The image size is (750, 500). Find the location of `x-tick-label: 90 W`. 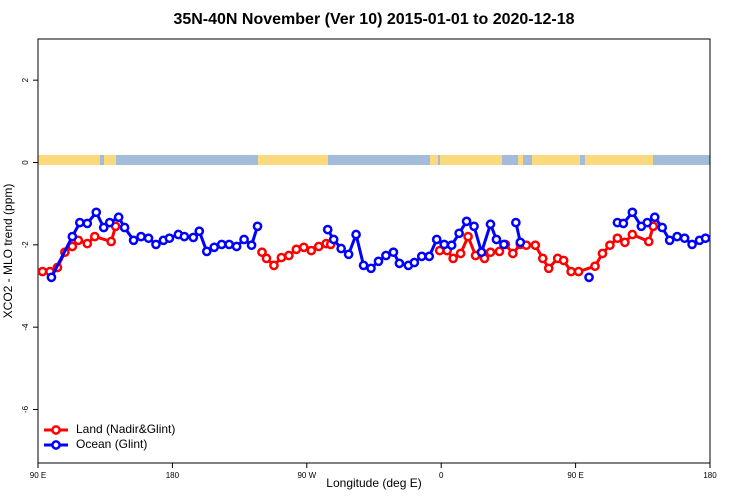

x-tick-label: 90 W is located at coordinates (306, 475).